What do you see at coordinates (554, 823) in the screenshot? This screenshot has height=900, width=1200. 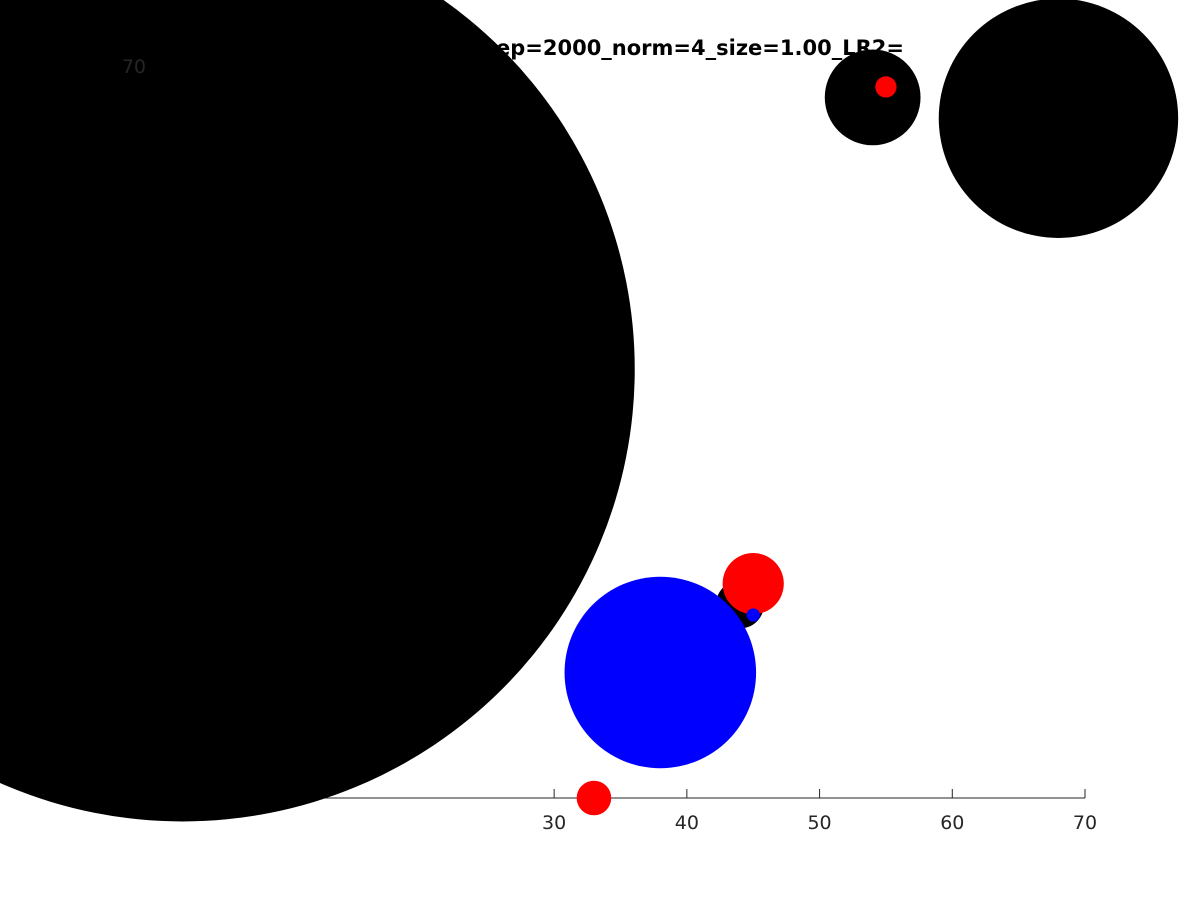 I see `x-tick-label: 30` at bounding box center [554, 823].